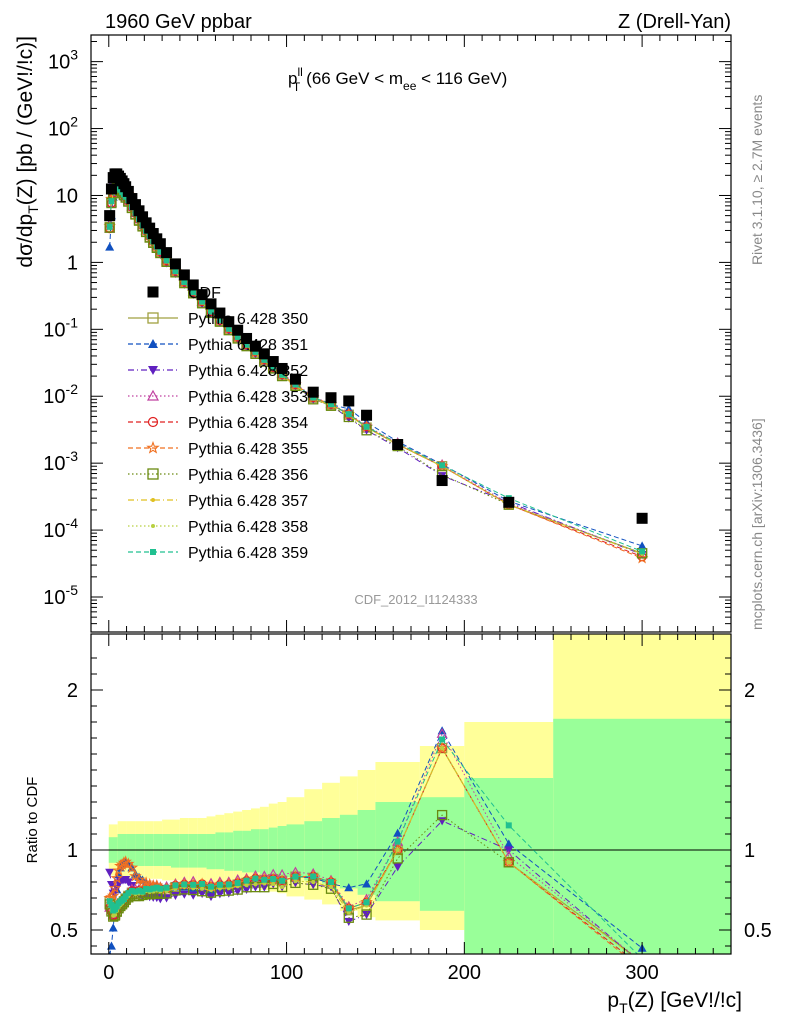 The height and width of the screenshot is (1024, 786). What do you see at coordinates (60, 461) in the screenshot?
I see `y-tick-label: 10⁻³` at bounding box center [60, 461].